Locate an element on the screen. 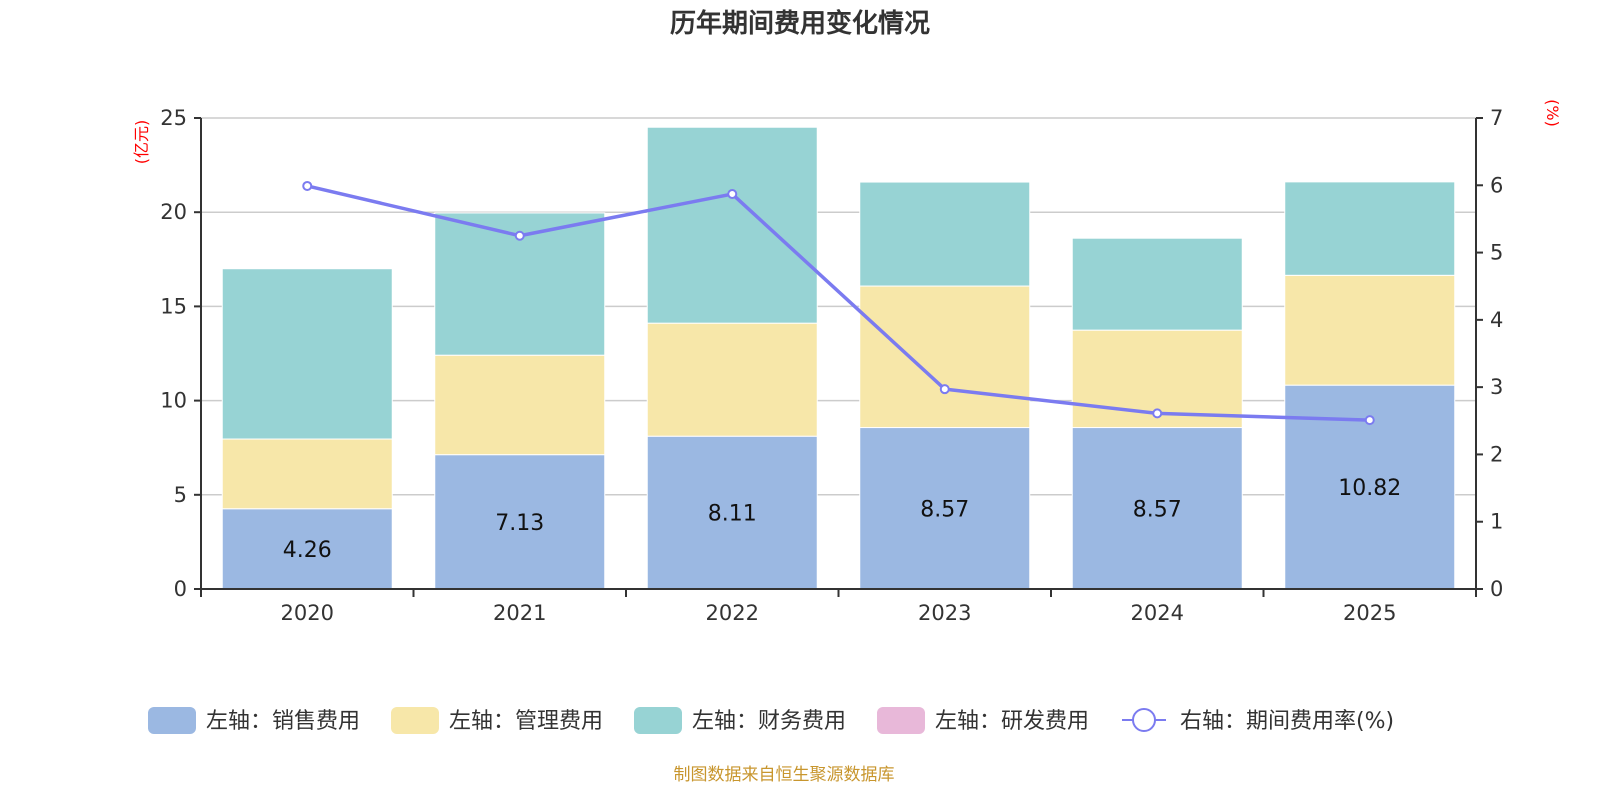 This screenshot has width=1600, height=800. legend-label: 左轴：管理费用 is located at coordinates (526, 721).